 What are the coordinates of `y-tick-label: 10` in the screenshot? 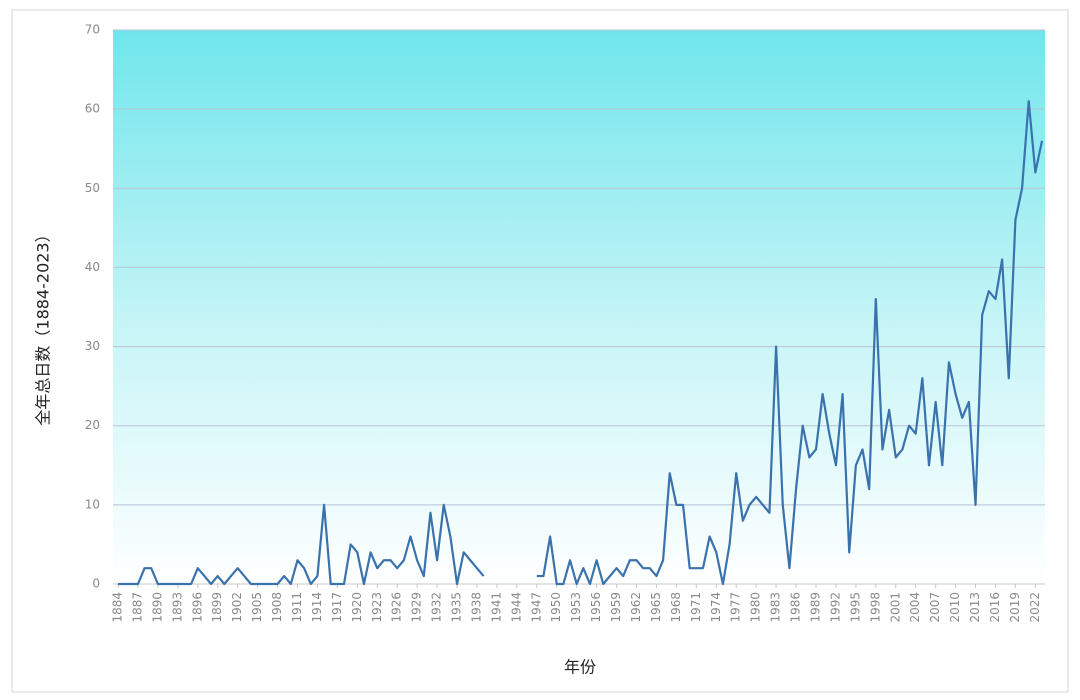 It's located at (92, 504).